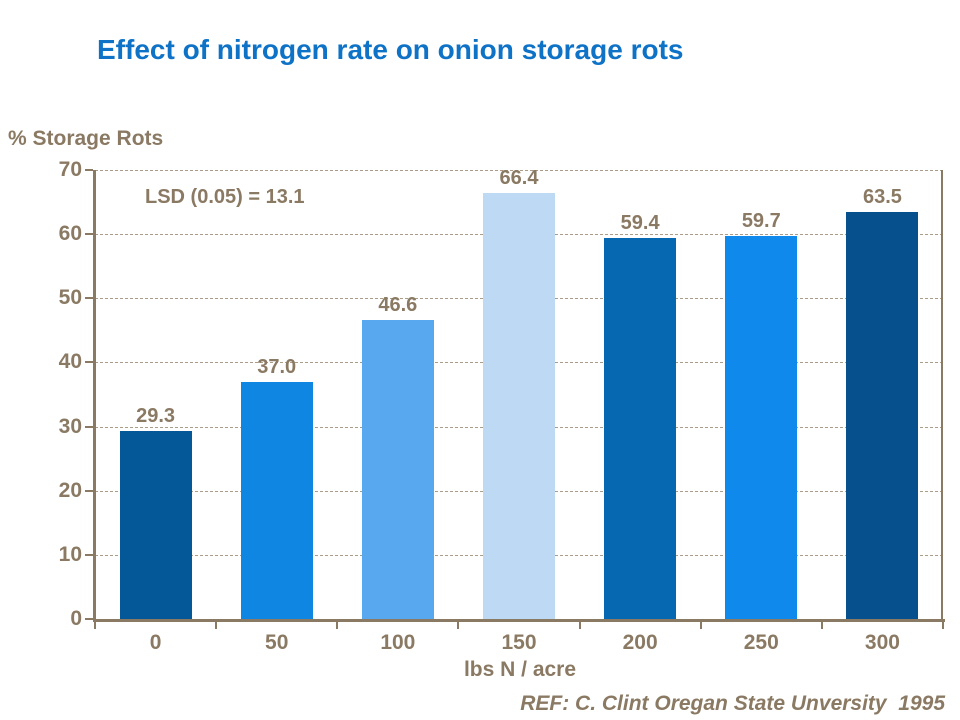 Image resolution: width=960 pixels, height=720 pixels. I want to click on y-tick-label: 0, so click(76, 618).